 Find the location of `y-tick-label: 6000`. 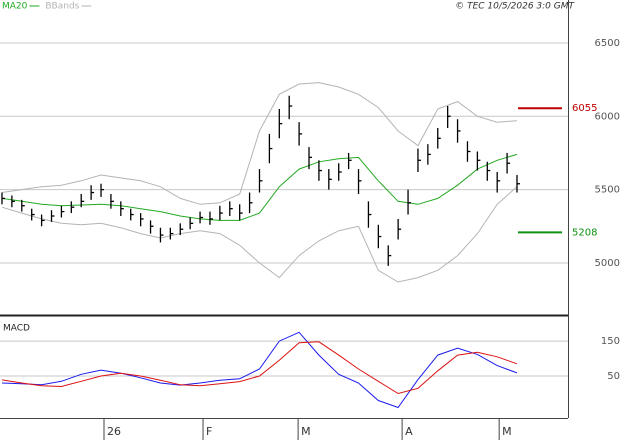

y-tick-label: 6000 is located at coordinates (607, 116).